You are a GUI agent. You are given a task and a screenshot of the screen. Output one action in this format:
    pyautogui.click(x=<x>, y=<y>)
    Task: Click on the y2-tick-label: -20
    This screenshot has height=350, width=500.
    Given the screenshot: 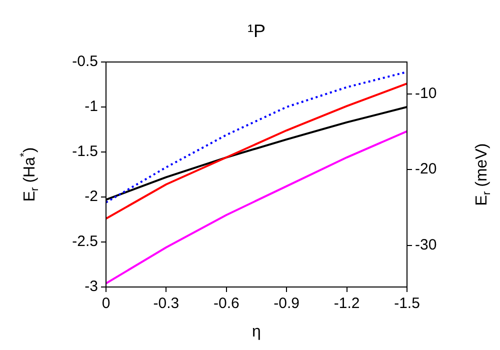 What is the action you would take?
    pyautogui.click(x=426, y=169)
    